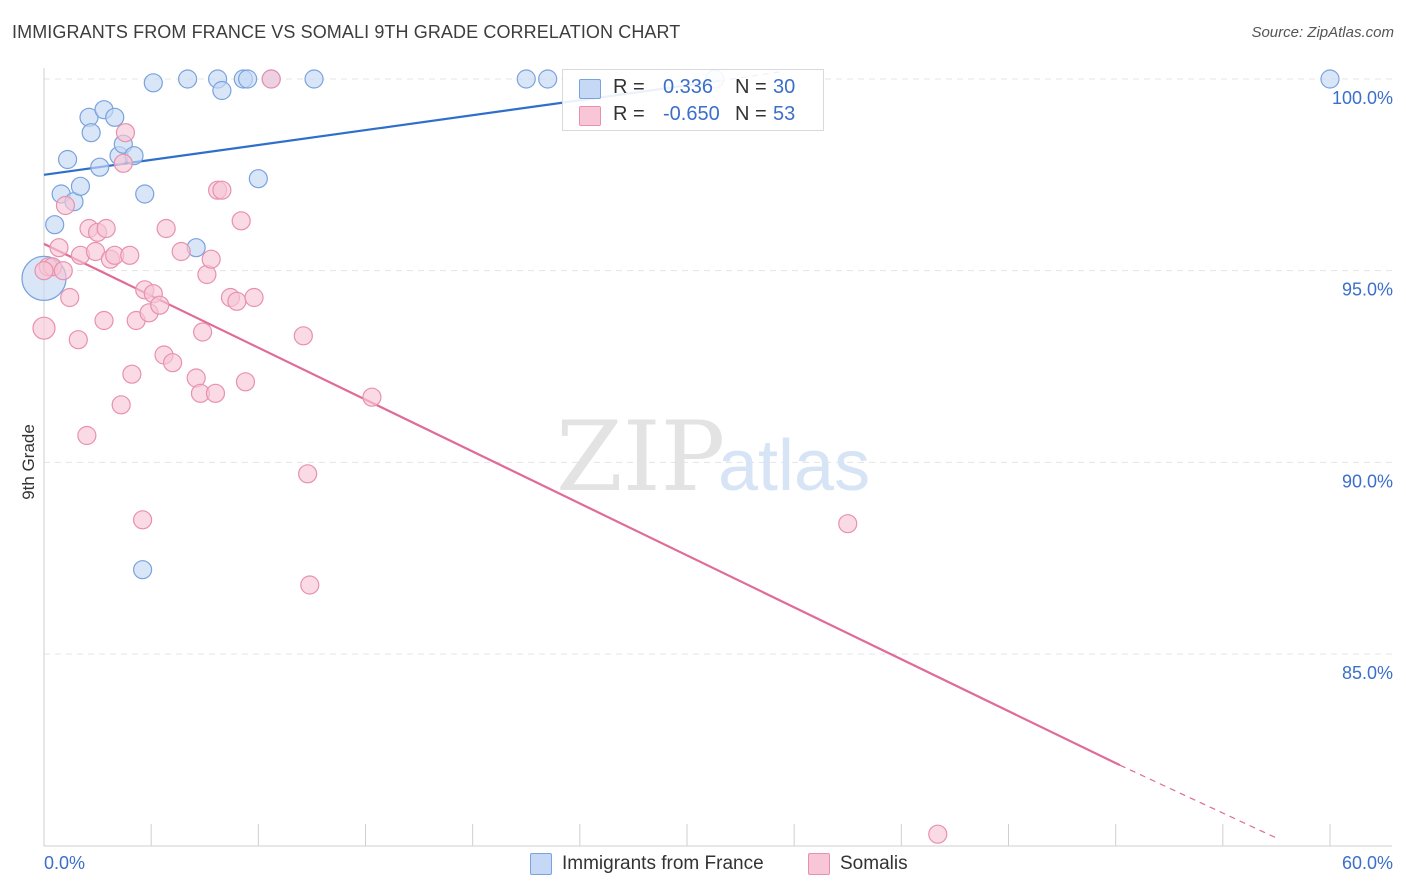 This screenshot has height=892, width=1406. Describe the element at coordinates (874, 863) in the screenshot. I see `bottom-legend-label-somalis: Somalis` at that location.